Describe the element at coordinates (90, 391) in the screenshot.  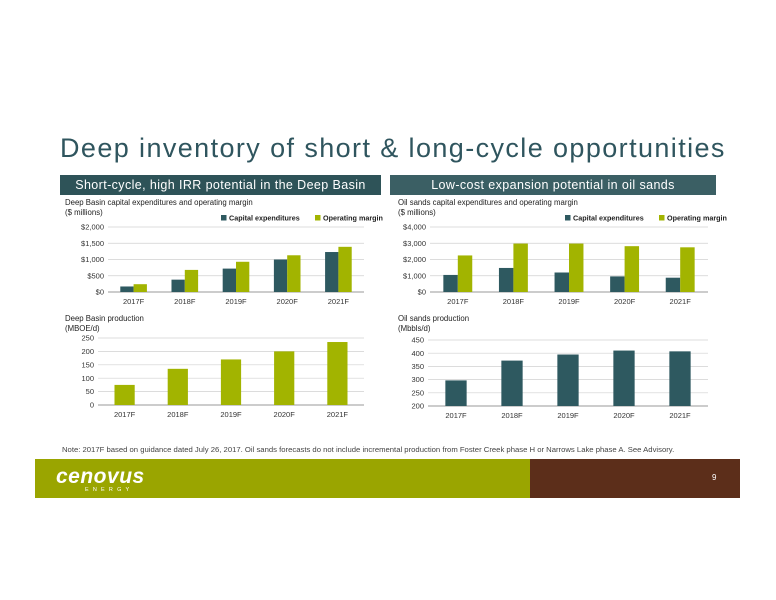
I see `y-tick-label: 50` at that location.